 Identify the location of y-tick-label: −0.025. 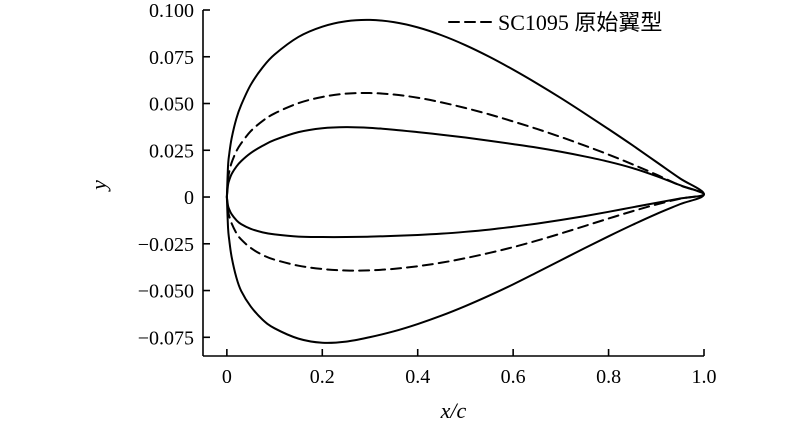
(166, 245).